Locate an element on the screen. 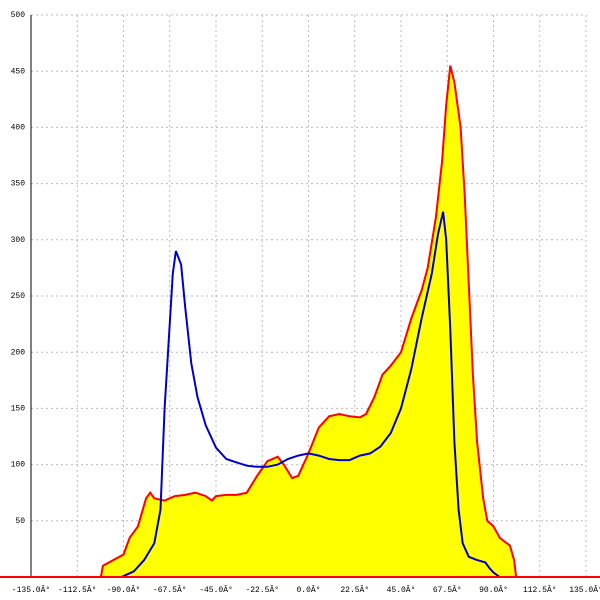  y-tick-label: 300 is located at coordinates (18, 240).